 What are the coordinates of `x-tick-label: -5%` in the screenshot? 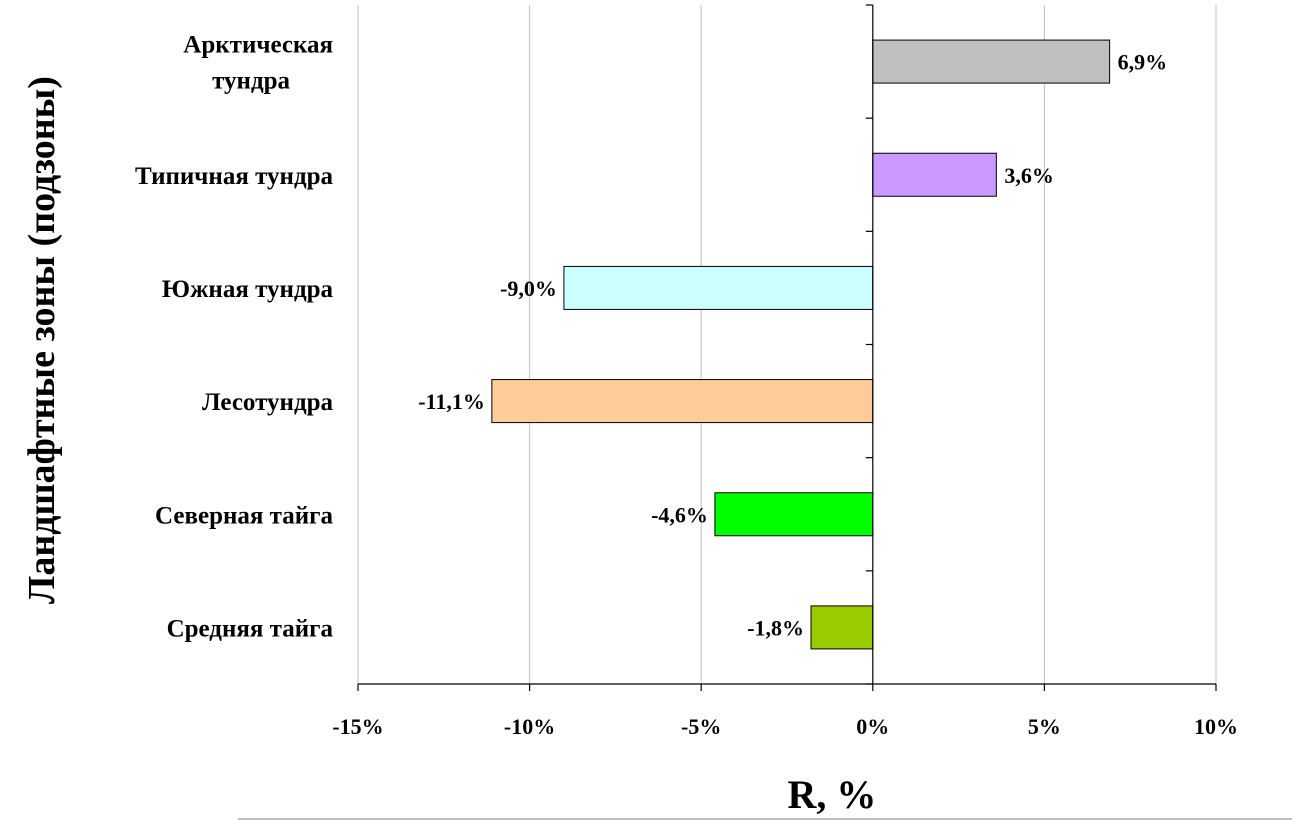 It's located at (701, 726).